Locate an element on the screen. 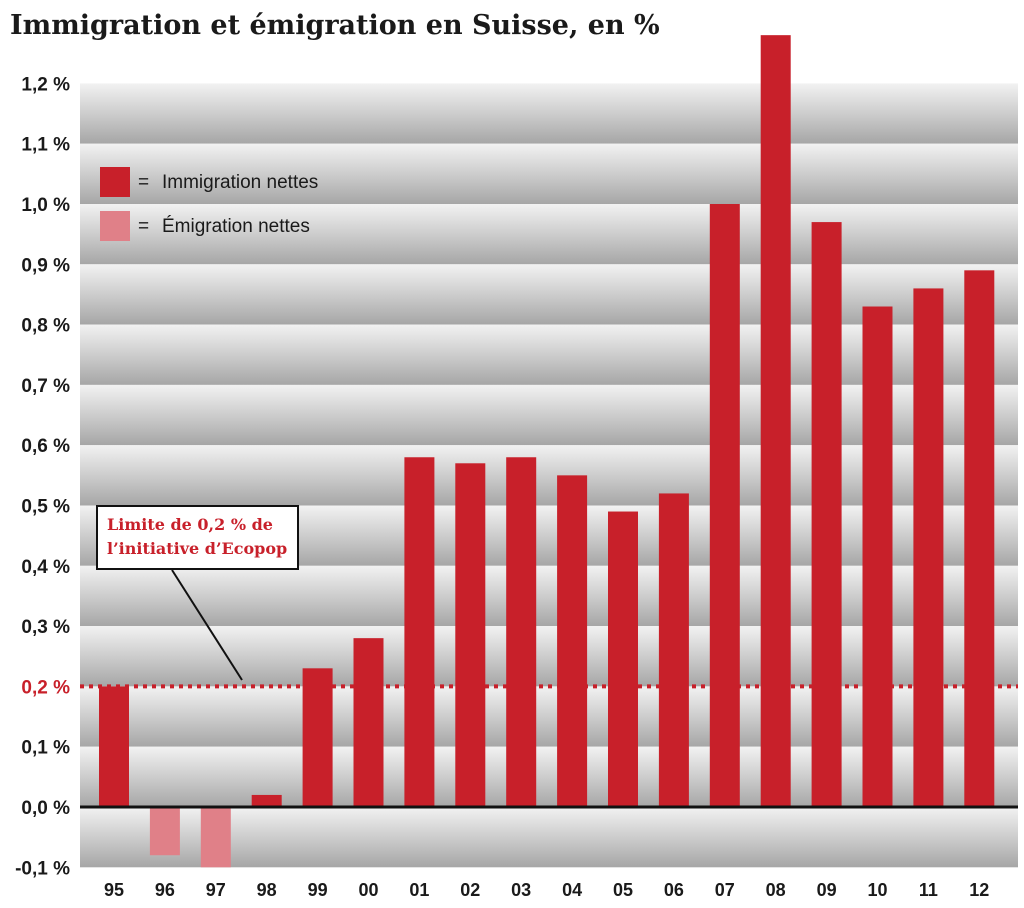  x-tick-label: 00 is located at coordinates (368, 890).